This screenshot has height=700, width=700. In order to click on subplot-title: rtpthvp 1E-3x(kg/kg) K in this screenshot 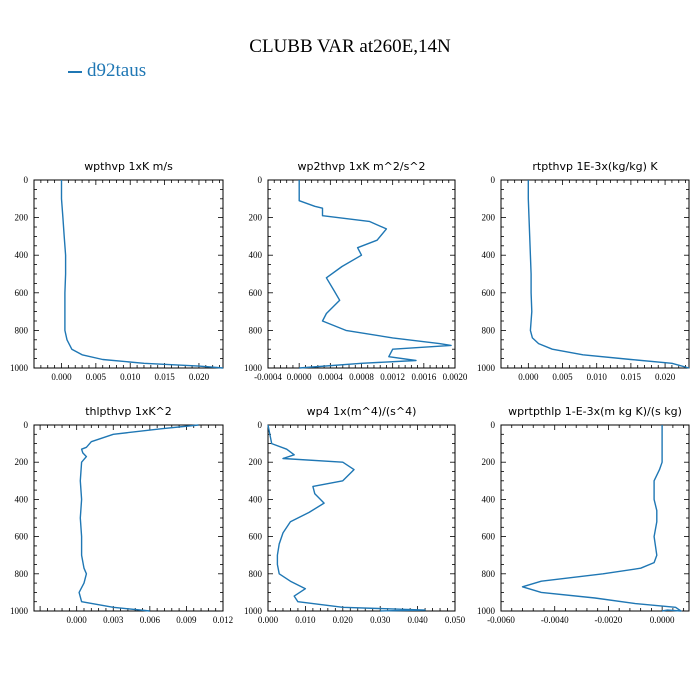, I will do `click(595, 166)`.